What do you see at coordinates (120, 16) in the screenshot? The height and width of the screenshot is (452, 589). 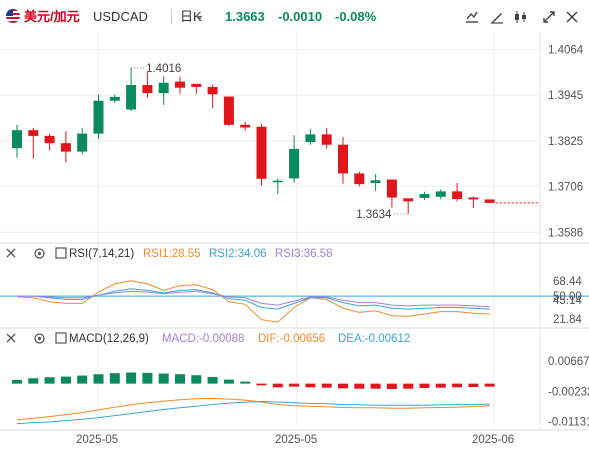 I see `symbol-code: USDCAD` at bounding box center [120, 16].